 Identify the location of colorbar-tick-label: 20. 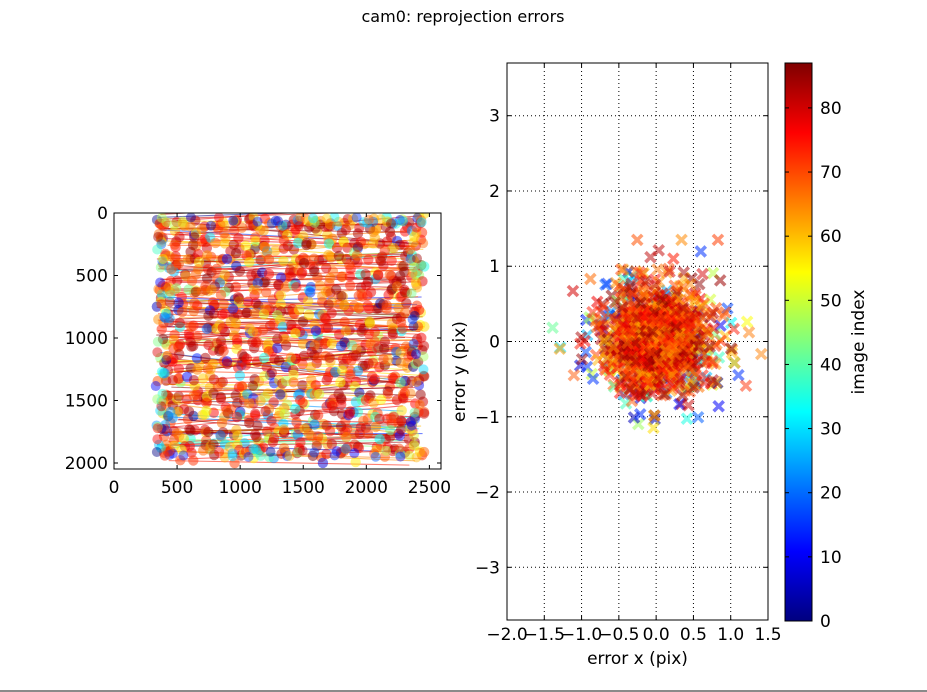
(831, 494).